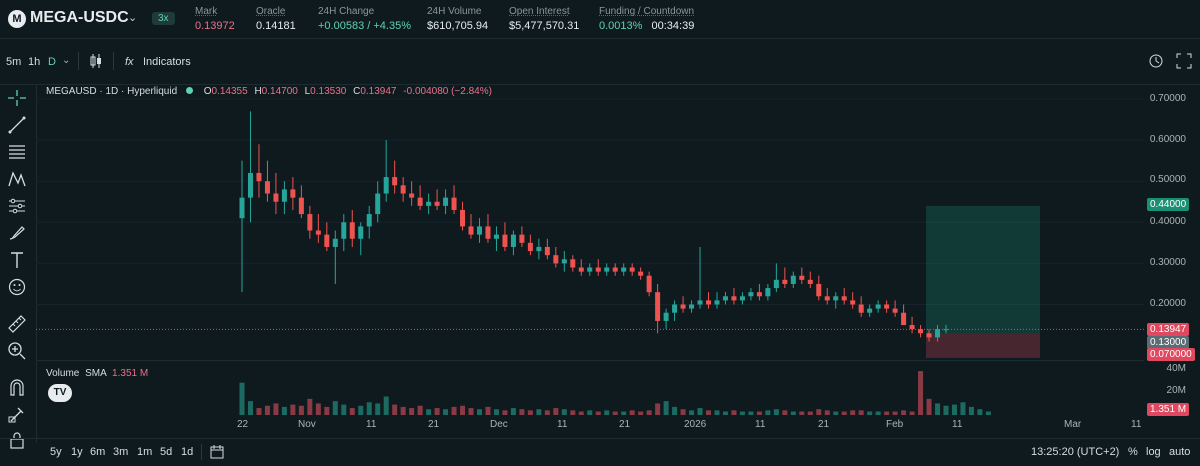  Describe the element at coordinates (187, 452) in the screenshot. I see `range-1d: 1d` at that location.